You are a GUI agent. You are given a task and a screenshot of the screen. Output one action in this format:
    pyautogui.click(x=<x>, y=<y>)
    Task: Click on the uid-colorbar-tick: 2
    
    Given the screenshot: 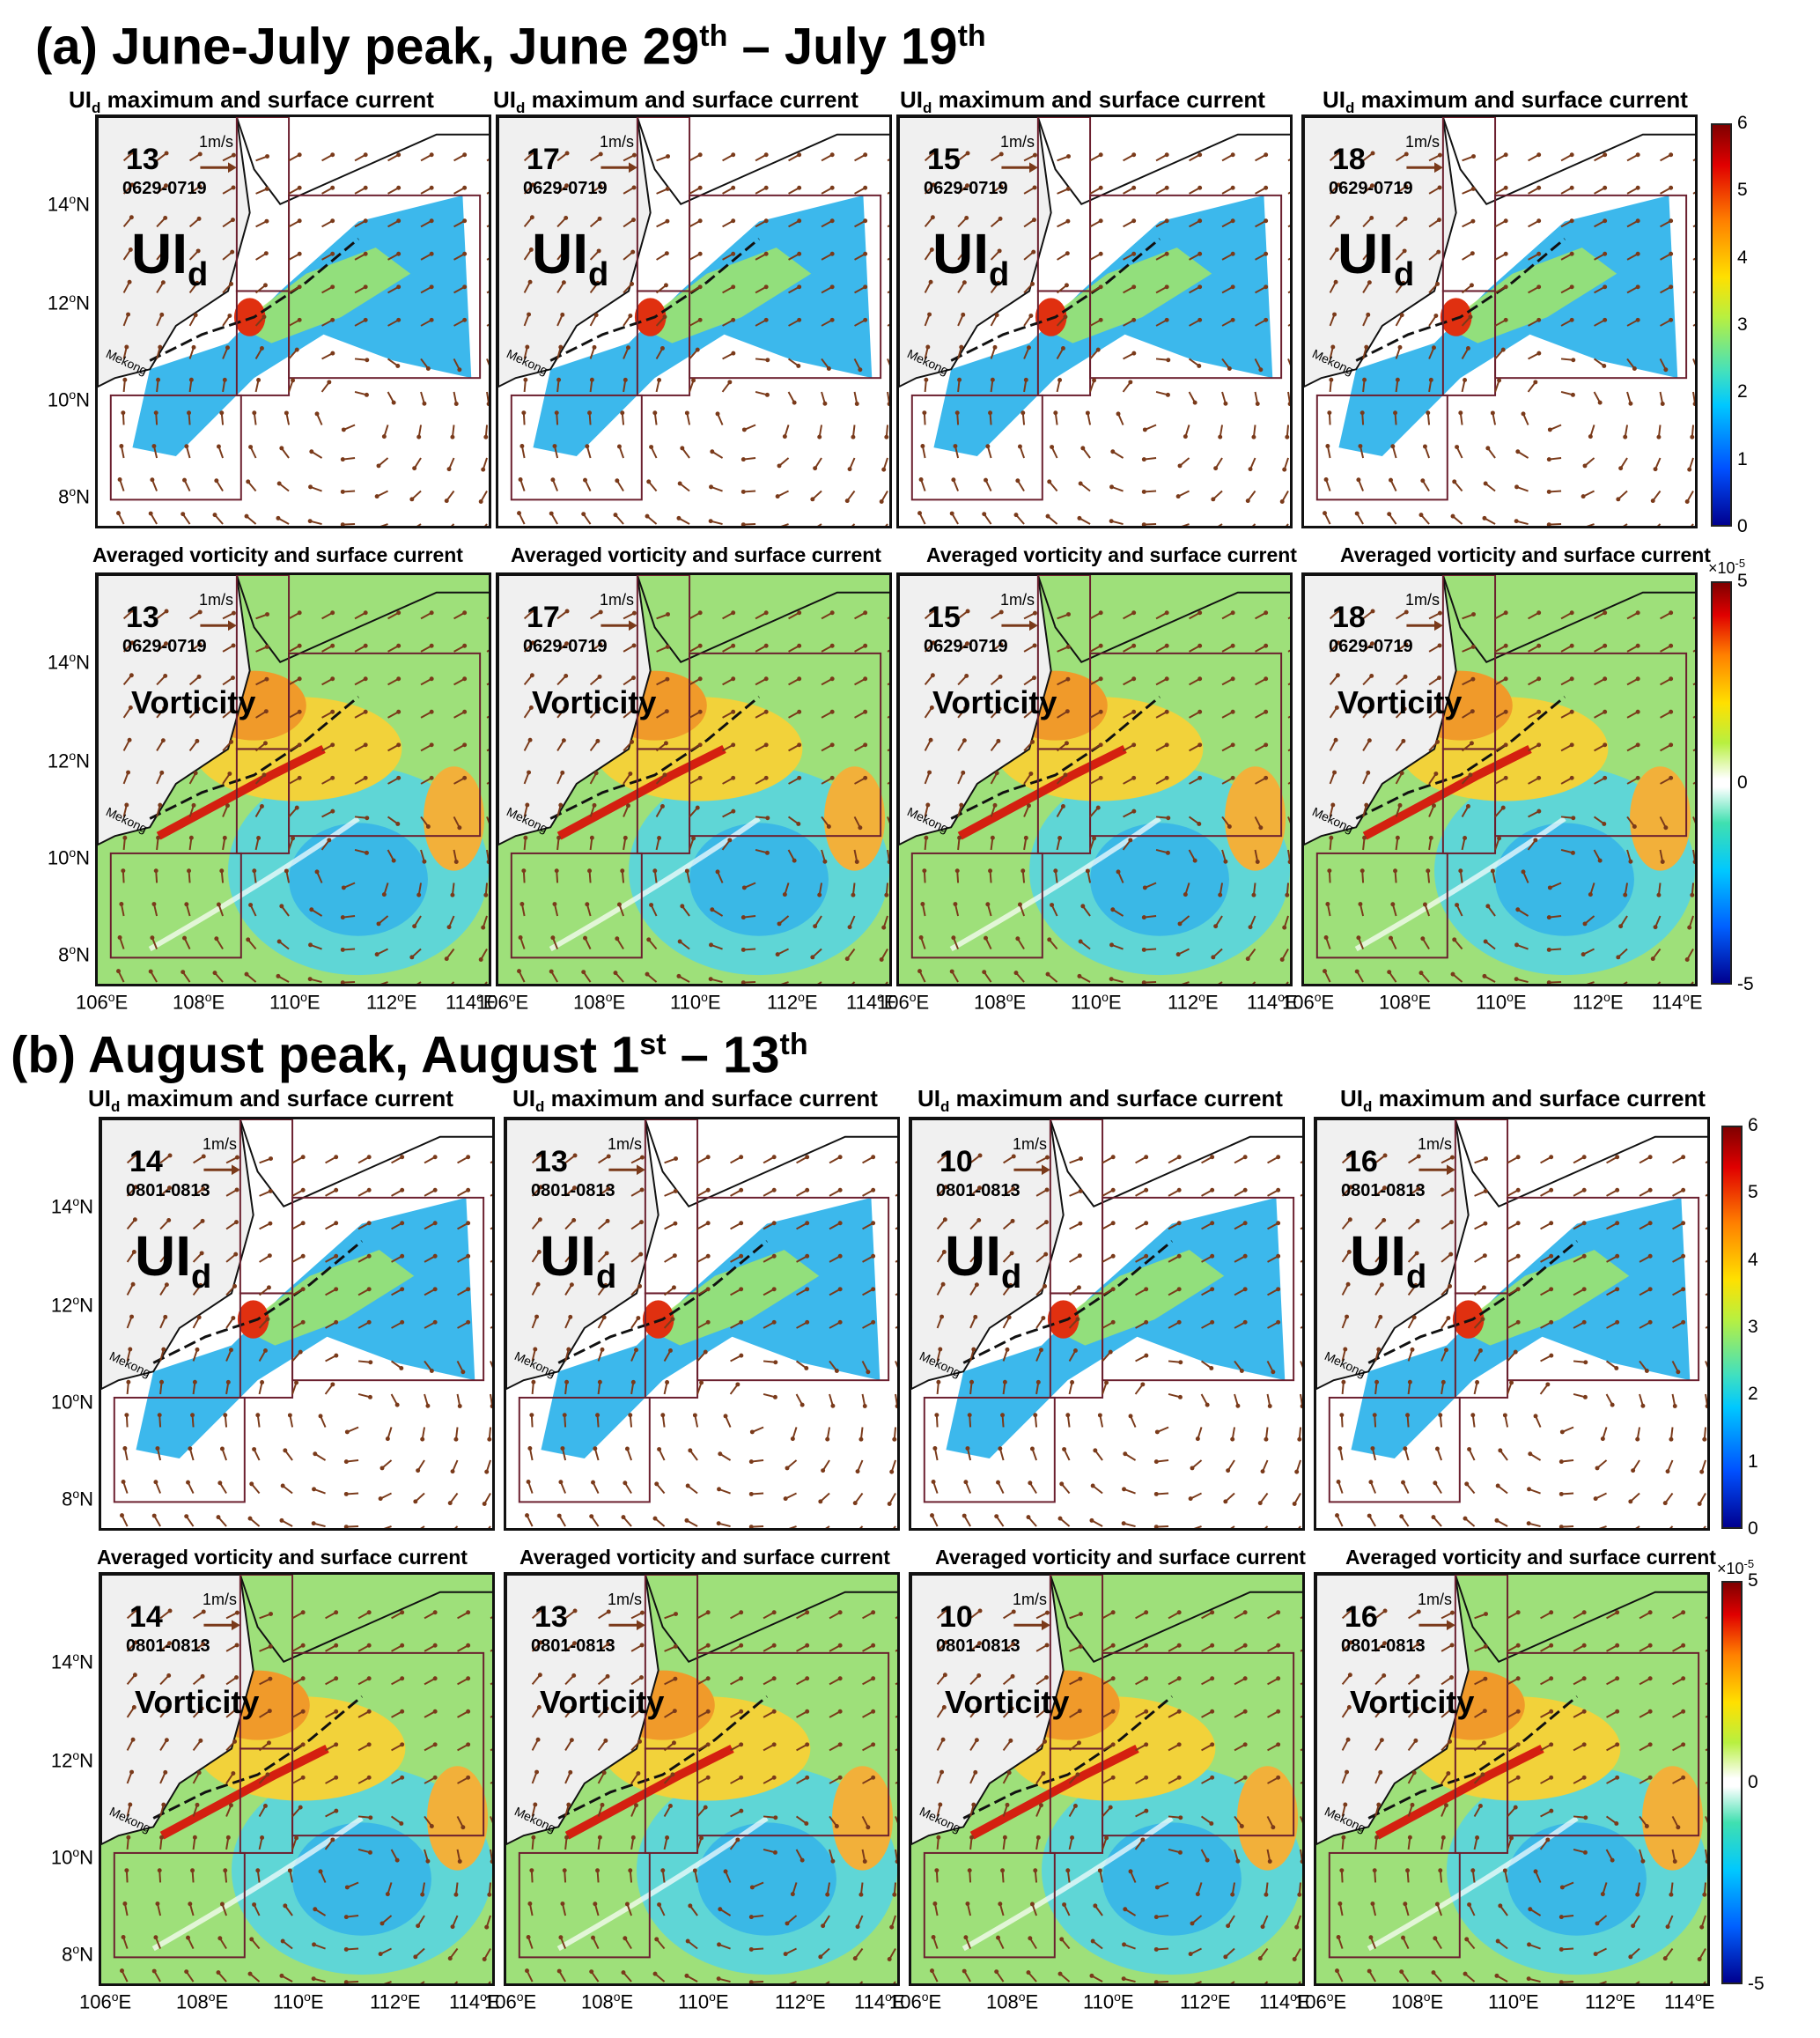 What is the action you would take?
    pyautogui.click(x=1753, y=1394)
    